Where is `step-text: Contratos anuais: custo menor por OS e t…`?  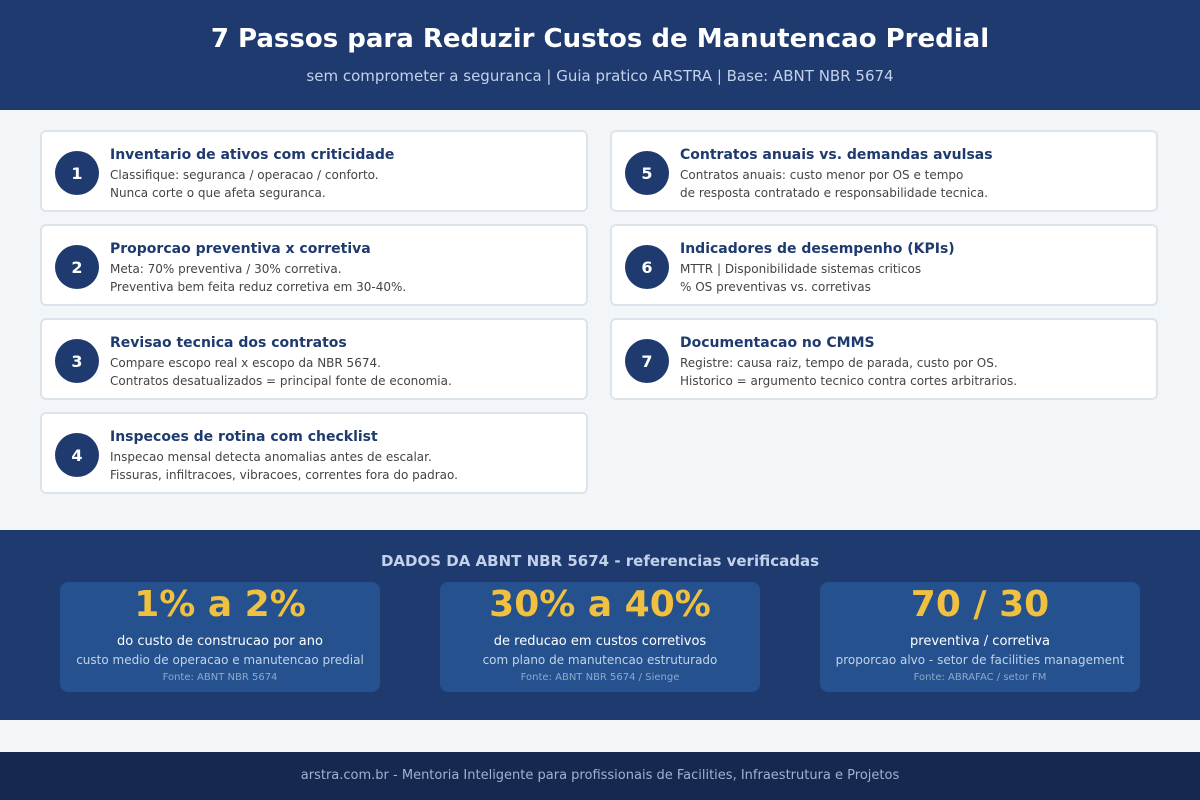
step-text: Contratos anuais: custo menor por OS e t… is located at coordinates (822, 175).